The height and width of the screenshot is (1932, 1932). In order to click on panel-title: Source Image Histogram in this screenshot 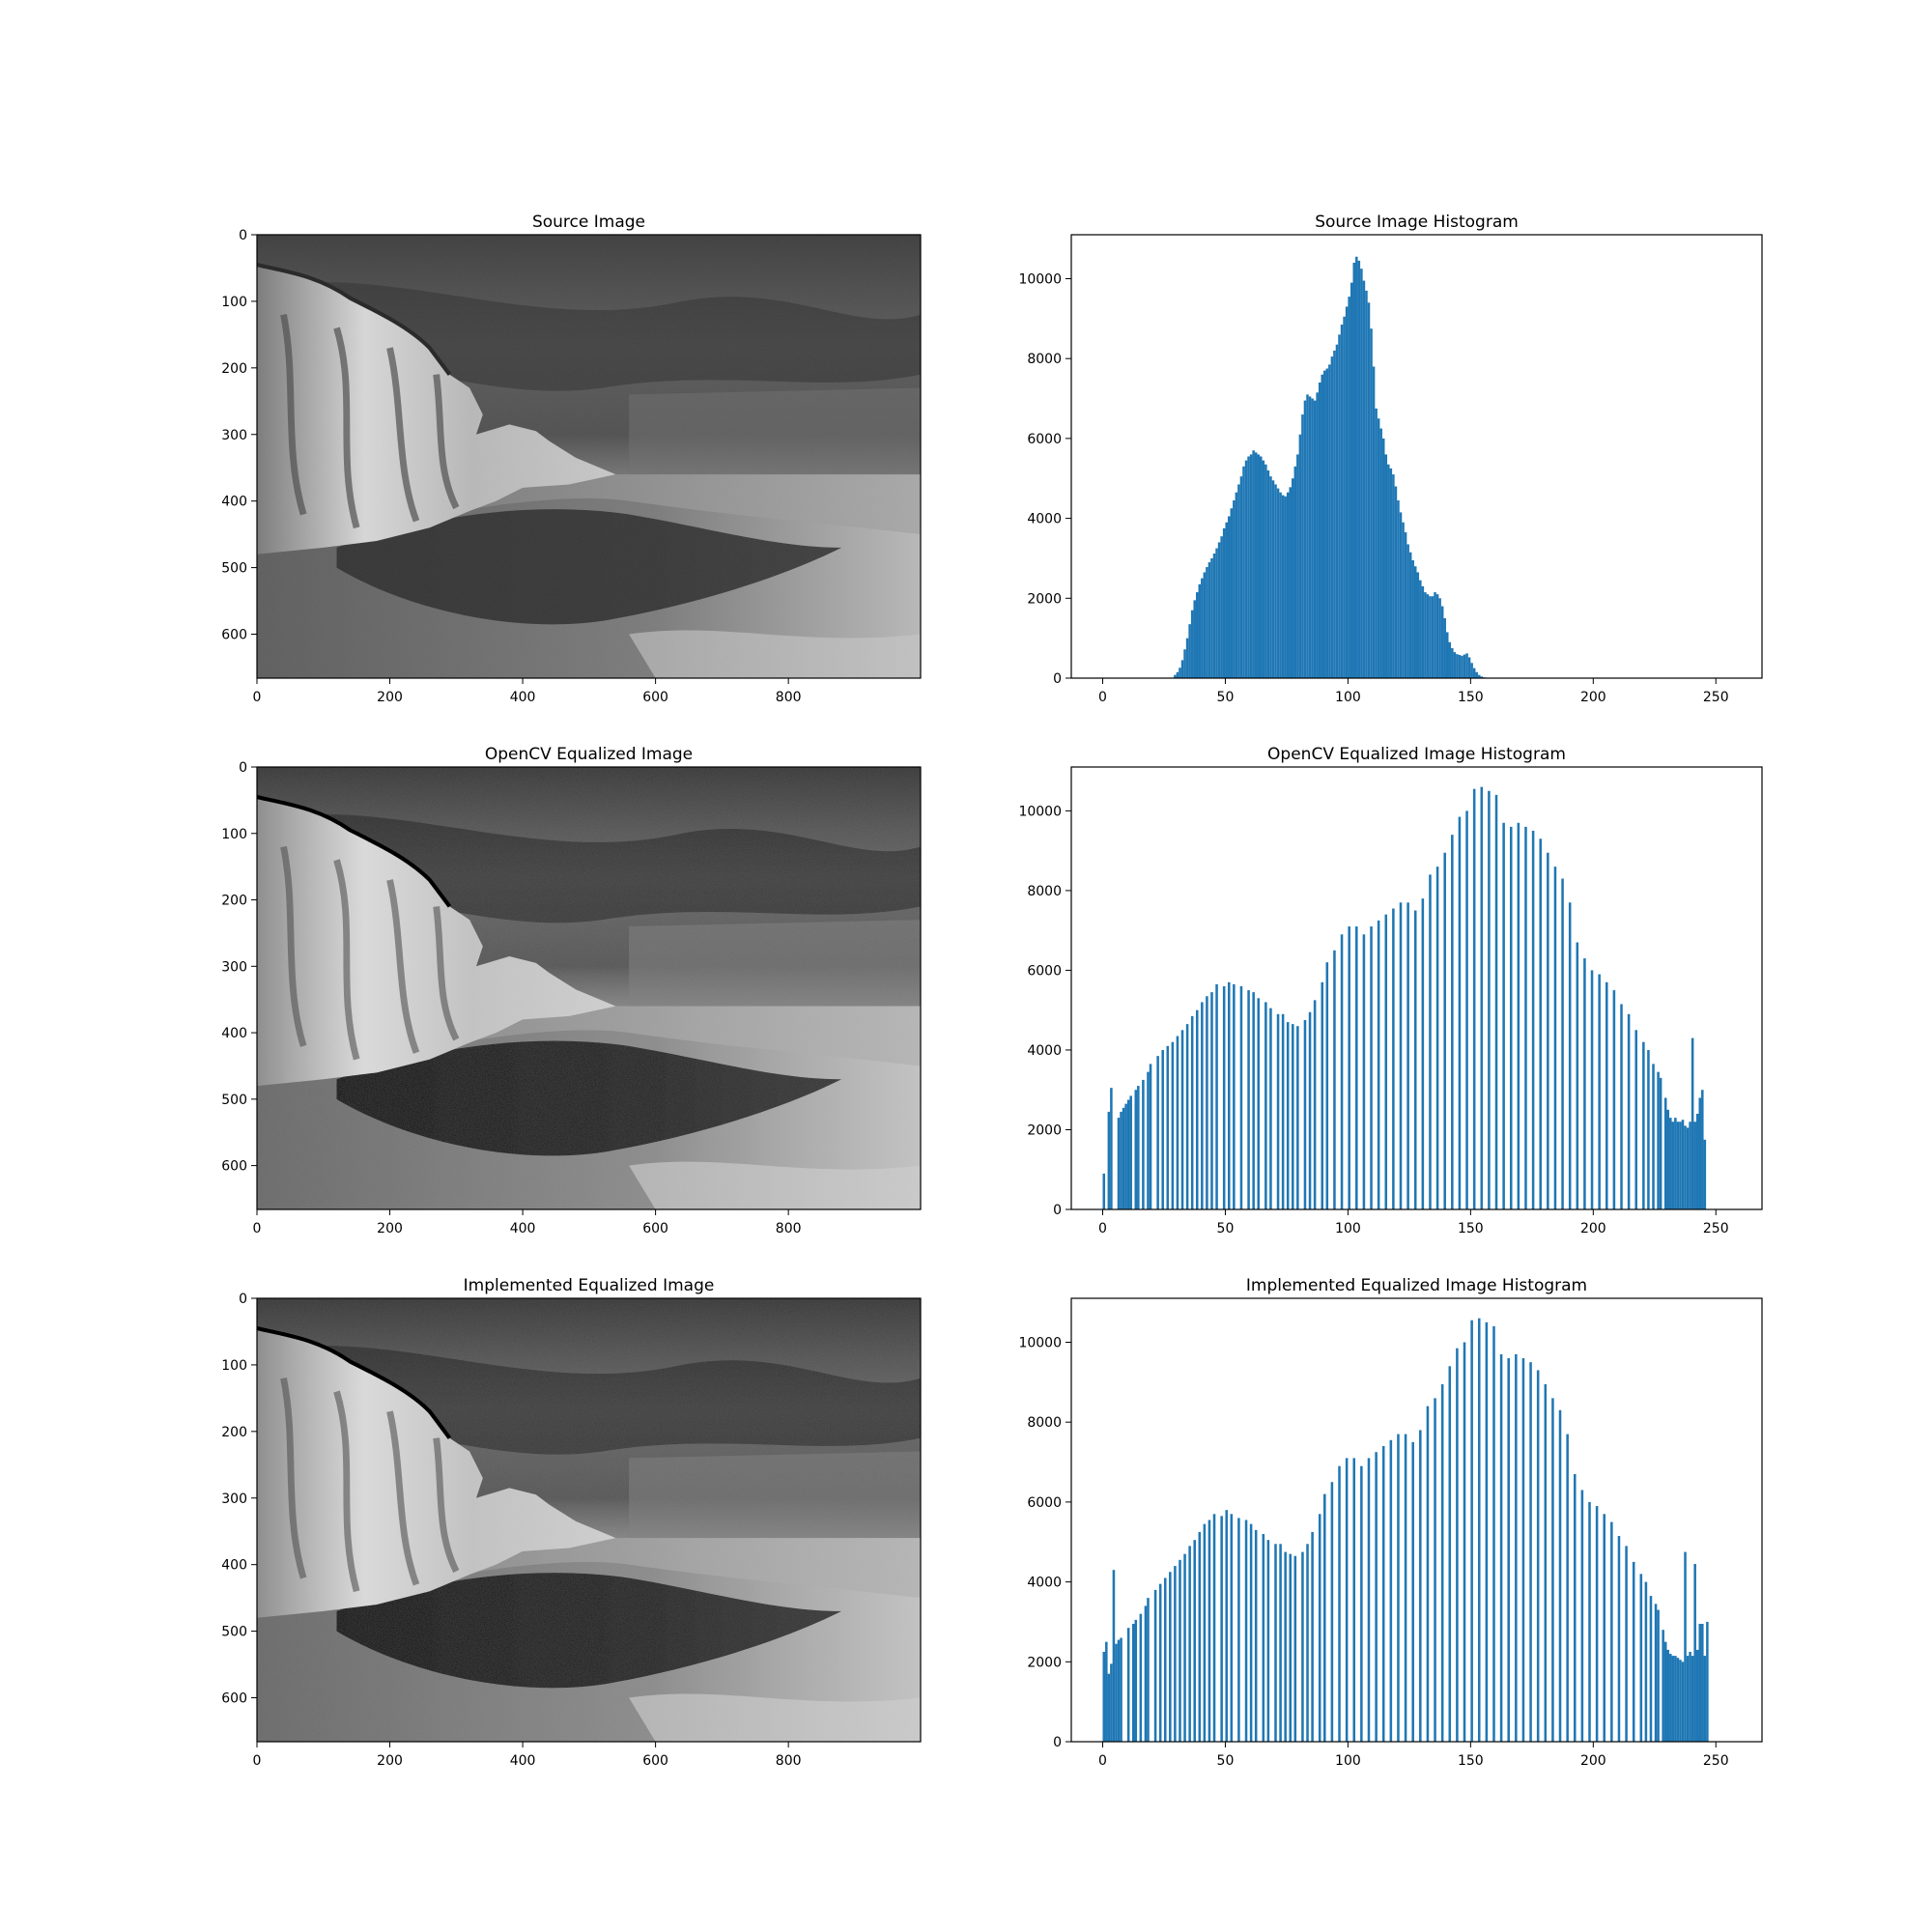, I will do `click(1417, 222)`.